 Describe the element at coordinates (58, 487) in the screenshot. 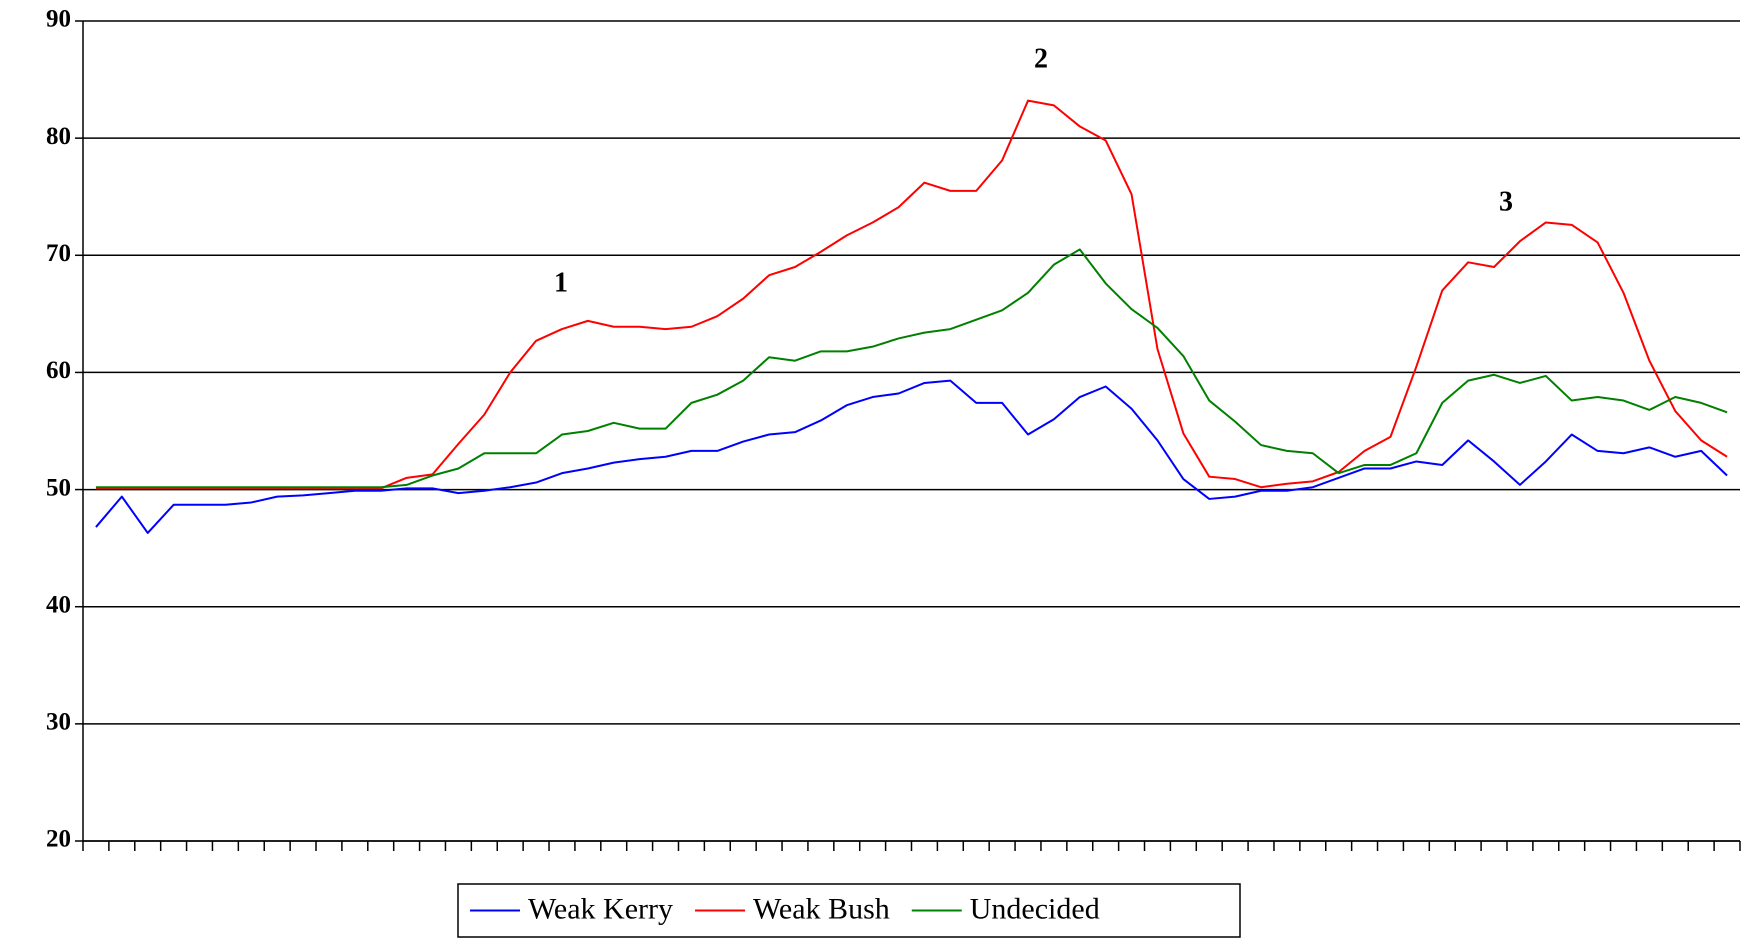

I see `y-tick-label: 50` at that location.